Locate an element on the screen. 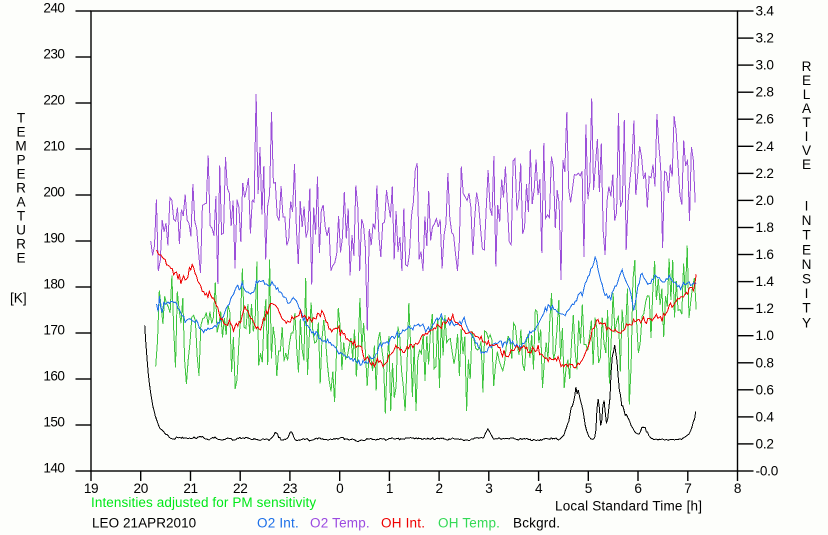 Image resolution: width=828 pixels, height=535 pixels. svg-text: 150 is located at coordinates (54, 422).